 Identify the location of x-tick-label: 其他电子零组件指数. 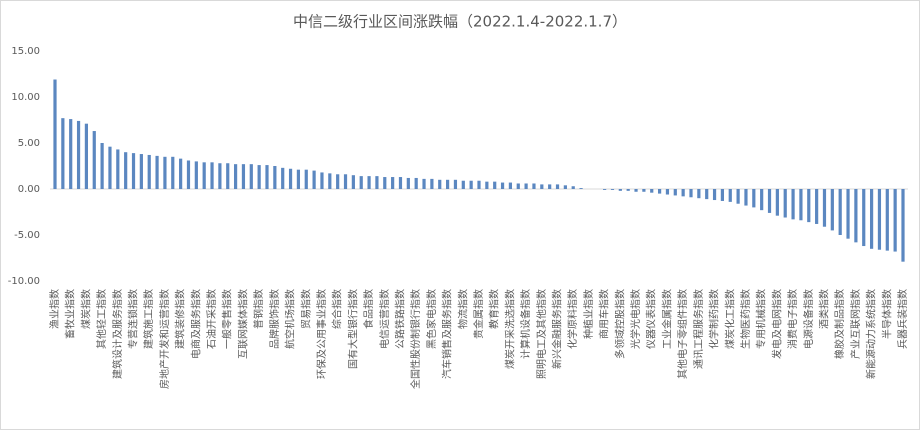
(682, 334).